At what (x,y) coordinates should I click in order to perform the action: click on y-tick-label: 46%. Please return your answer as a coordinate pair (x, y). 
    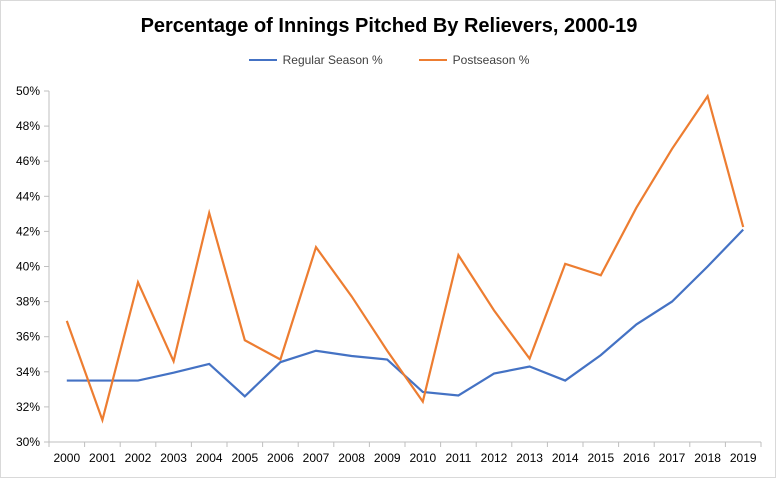
    Looking at the image, I should click on (28, 161).